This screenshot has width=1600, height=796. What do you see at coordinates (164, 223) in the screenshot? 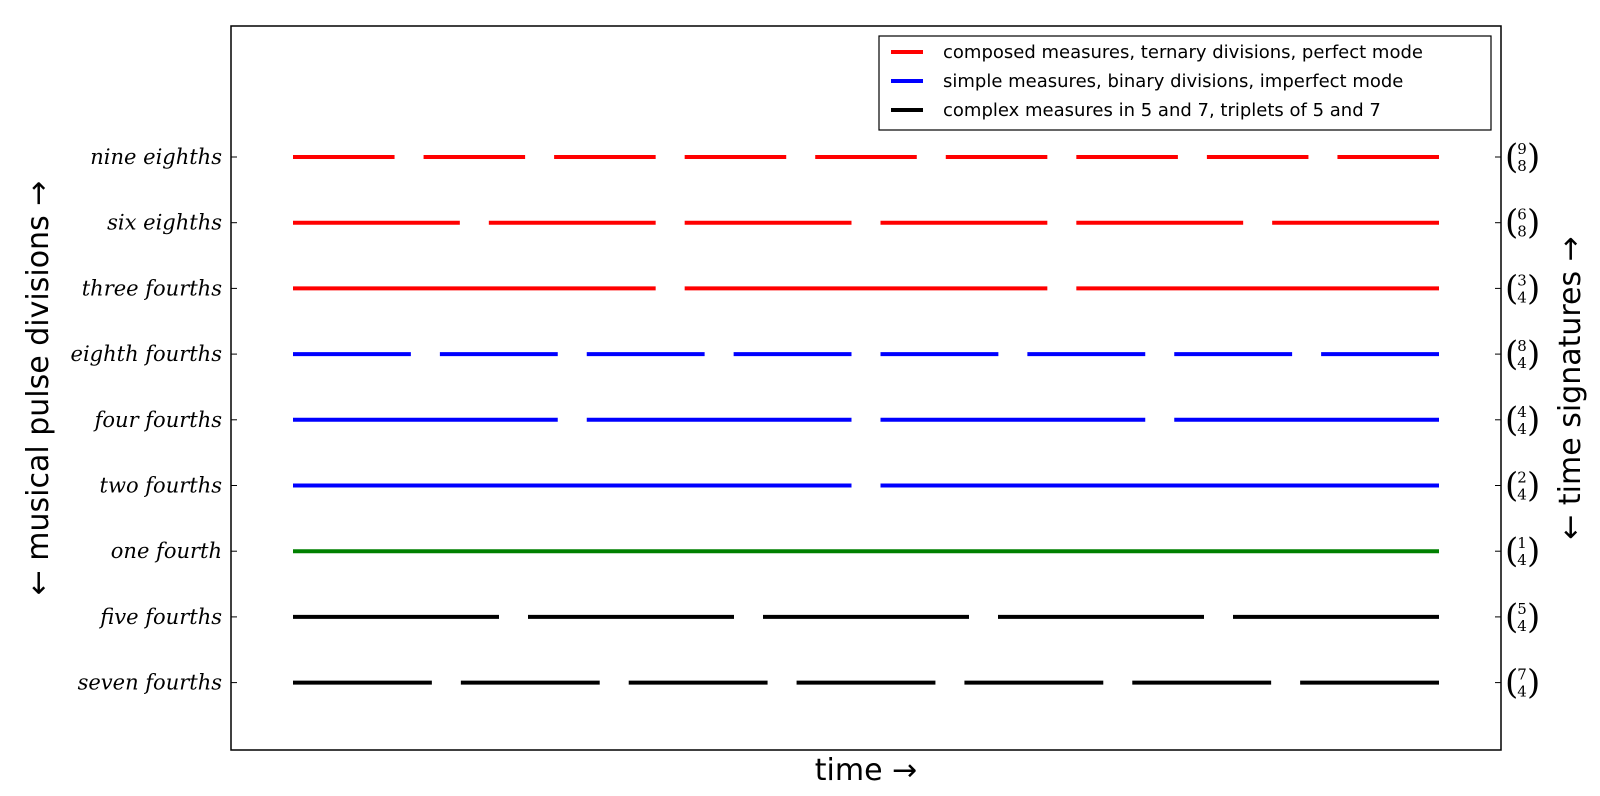
I see `y-tick-label-six-eighths: six eighths` at bounding box center [164, 223].